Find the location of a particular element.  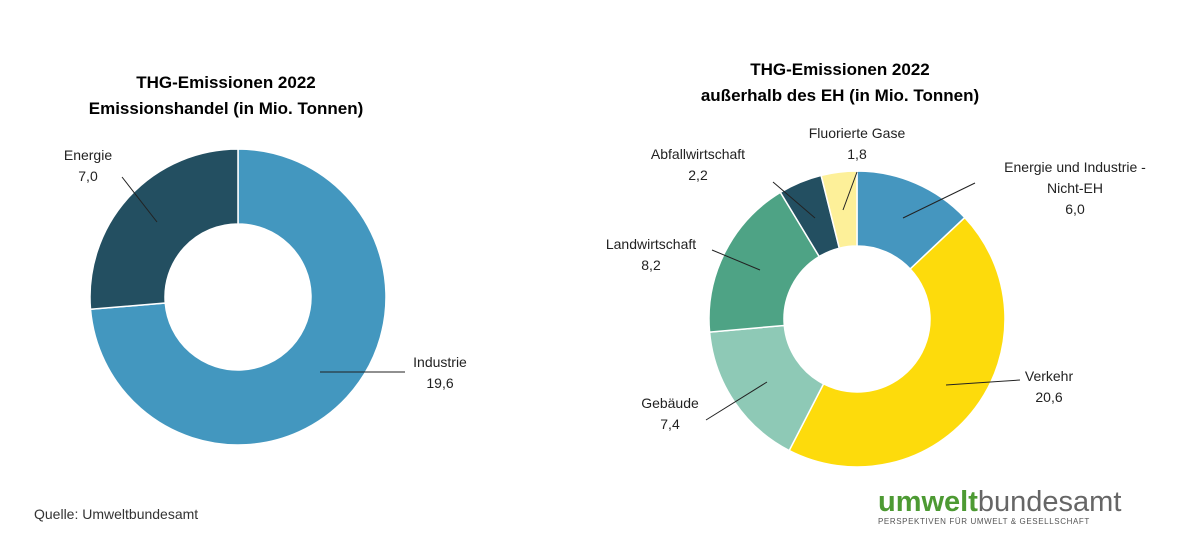

value-label: 19,6 is located at coordinates (440, 383).